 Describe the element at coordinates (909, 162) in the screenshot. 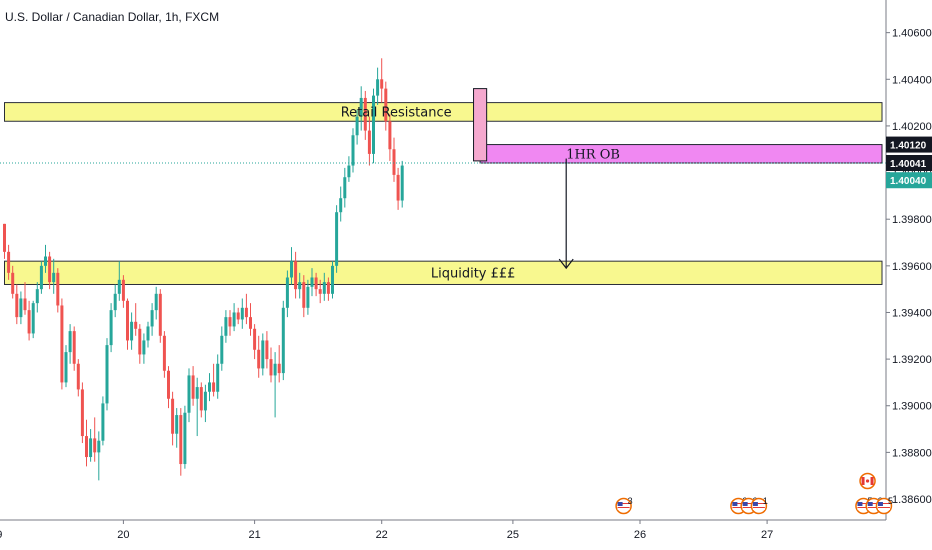

I see `price-label: 1.40041` at that location.